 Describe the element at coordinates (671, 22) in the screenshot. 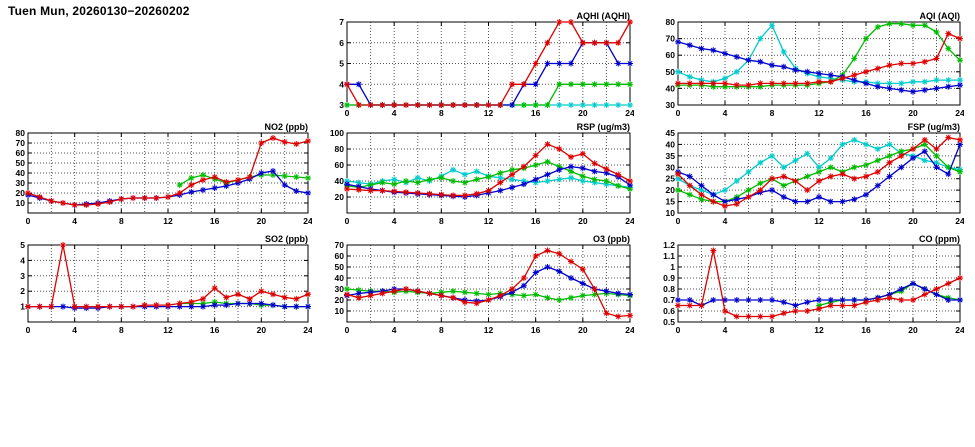

I see `svg-text: 80` at that location.